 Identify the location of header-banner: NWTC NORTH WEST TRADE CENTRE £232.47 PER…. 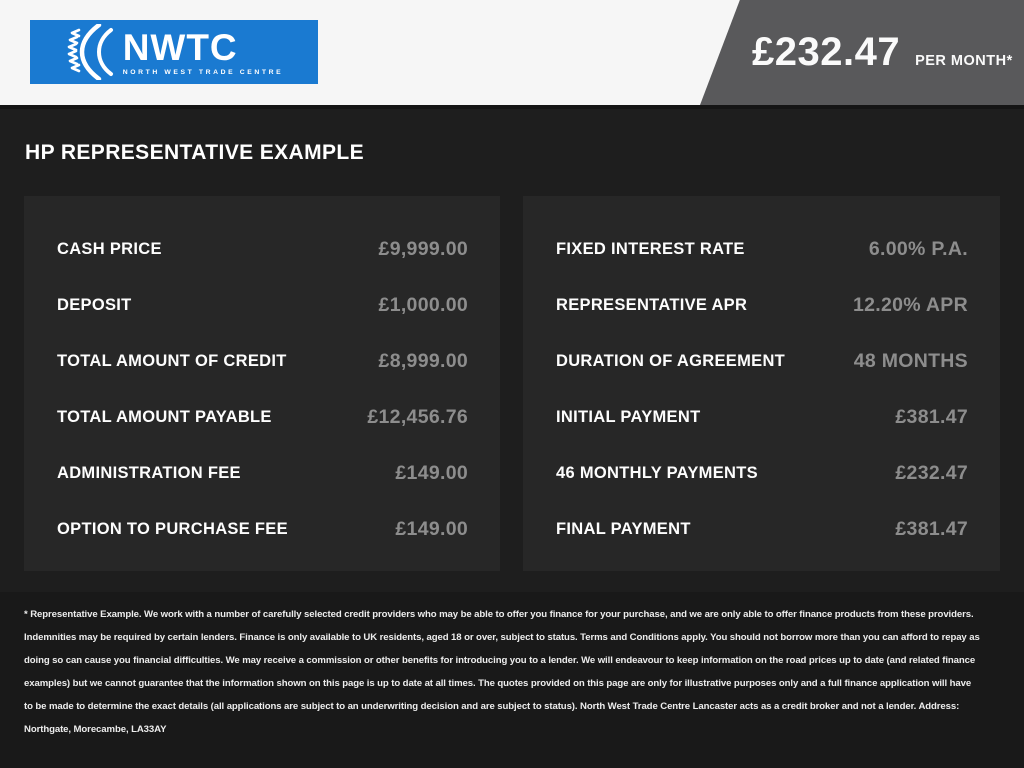
(512, 52).